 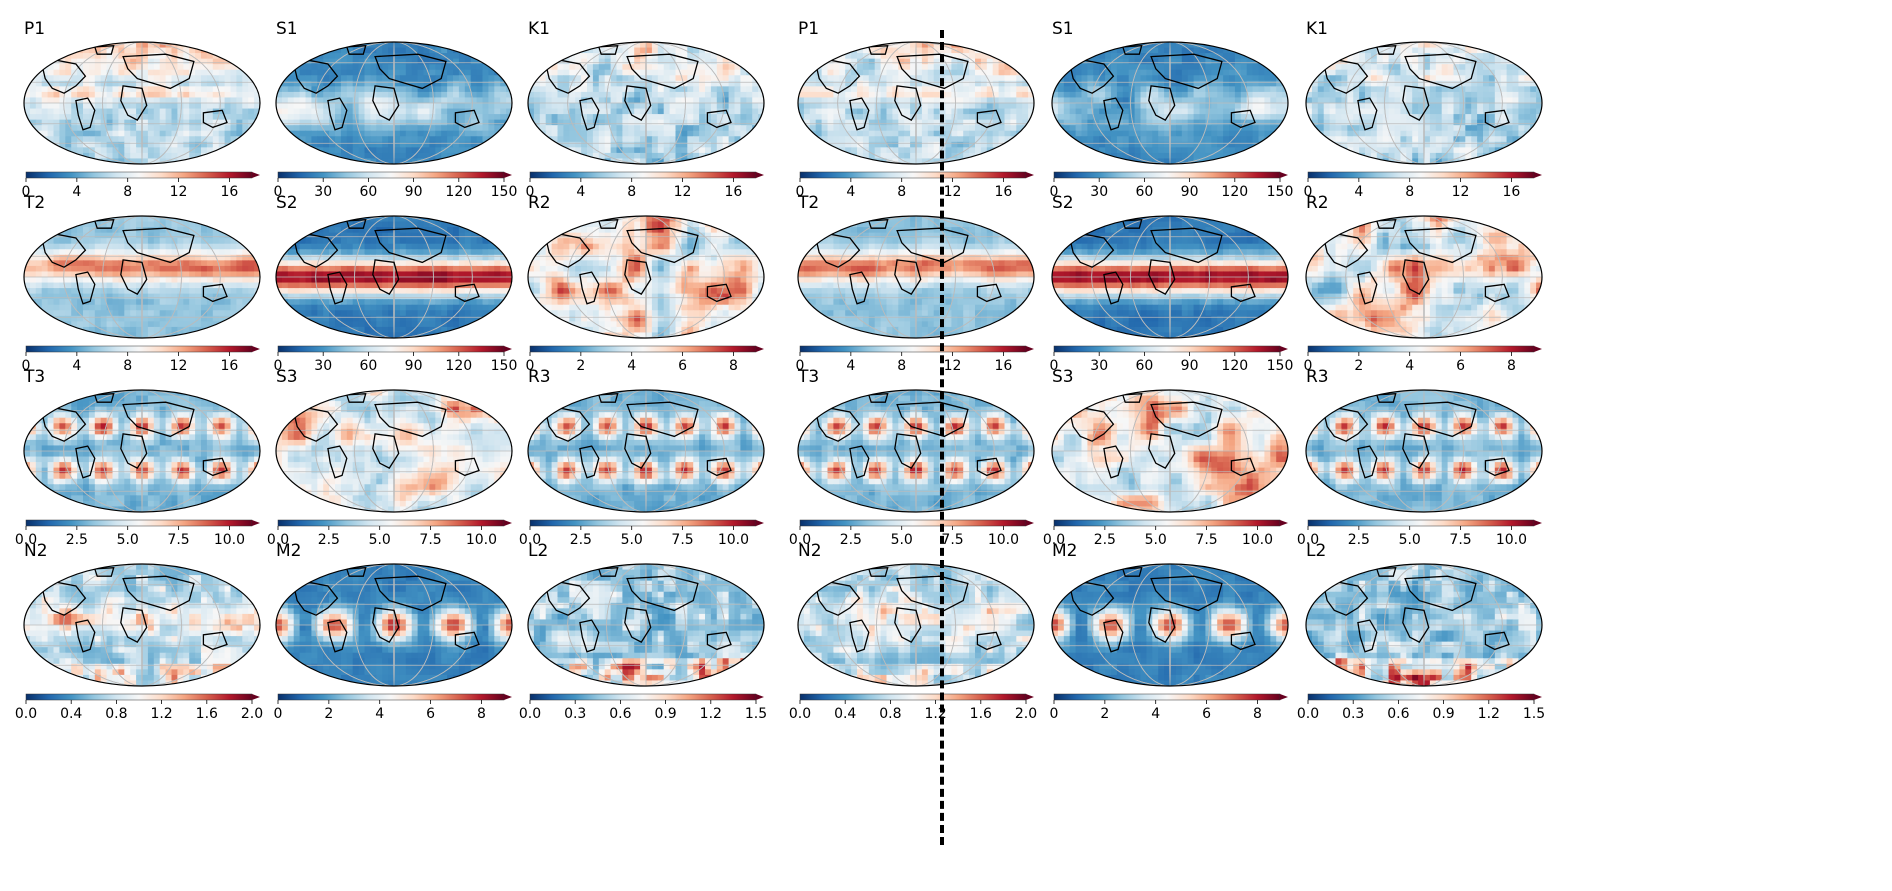 I want to click on panel-label: K1, so click(x=539, y=29).